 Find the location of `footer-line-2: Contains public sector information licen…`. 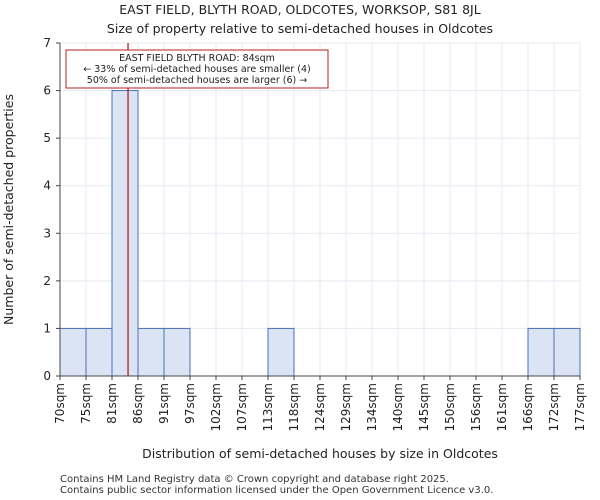

footer-line-2: Contains public sector information licen… is located at coordinates (277, 490).